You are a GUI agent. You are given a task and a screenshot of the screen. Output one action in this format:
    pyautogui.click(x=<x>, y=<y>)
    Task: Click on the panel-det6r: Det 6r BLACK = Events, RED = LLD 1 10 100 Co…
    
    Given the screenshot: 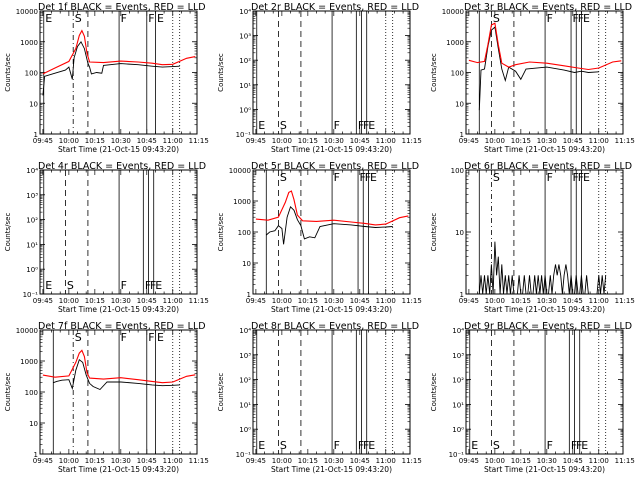 What is the action you would take?
    pyautogui.click(x=532, y=237)
    